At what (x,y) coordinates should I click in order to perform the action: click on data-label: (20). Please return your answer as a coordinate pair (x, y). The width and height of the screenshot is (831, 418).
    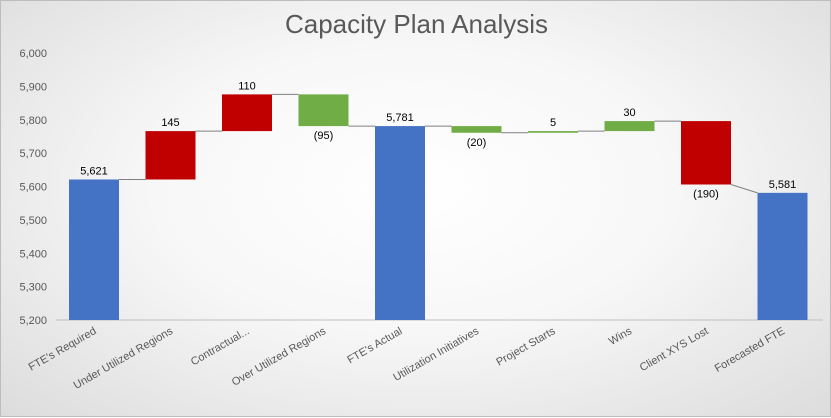
    Looking at the image, I should click on (477, 143).